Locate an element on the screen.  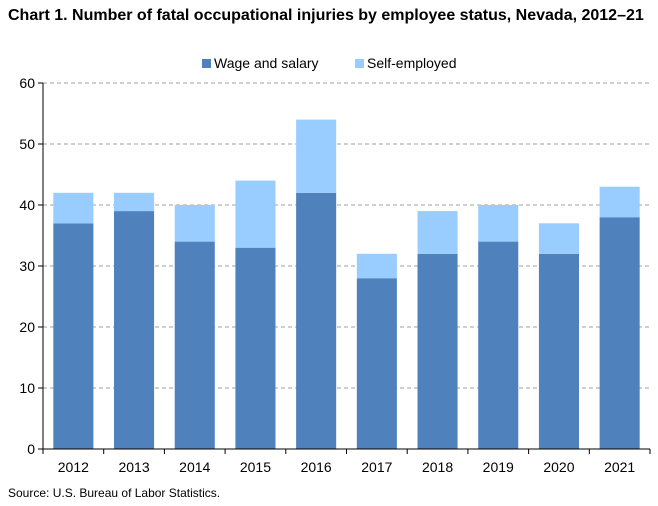
source-note: Source: U.S. Bureau of Labor Statistics. is located at coordinates (114, 493).